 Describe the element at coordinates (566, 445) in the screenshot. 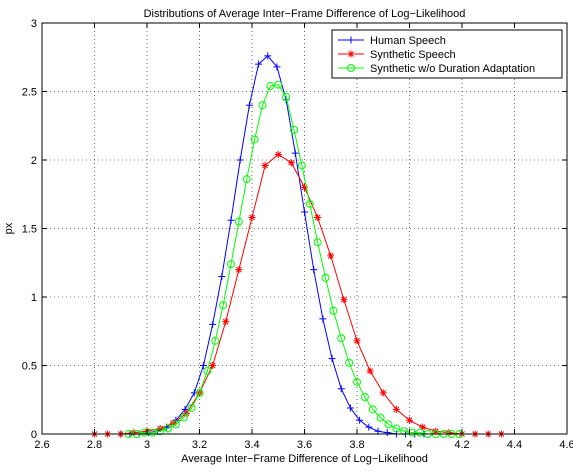

I see `x-tick-label: 4.6` at that location.